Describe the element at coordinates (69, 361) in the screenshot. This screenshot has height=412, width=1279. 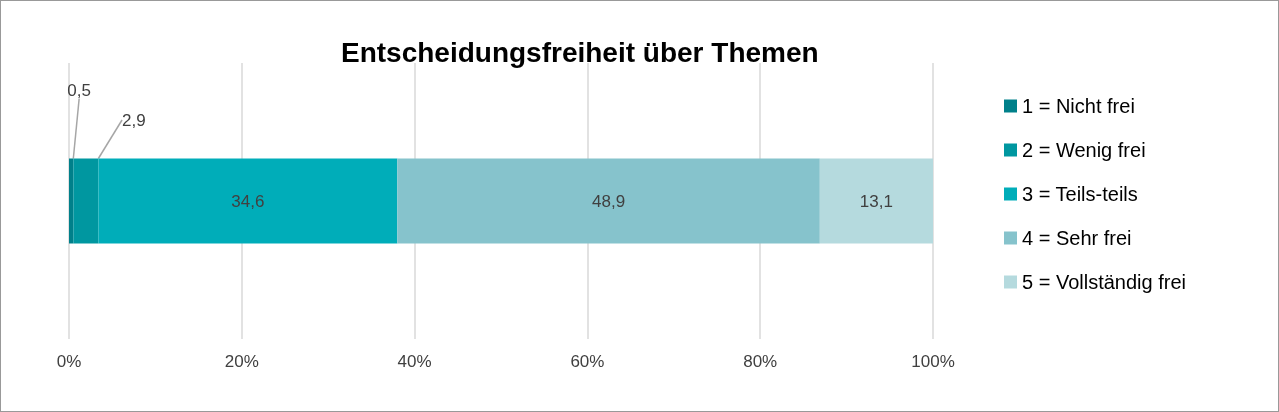
I see `x-tick-label: 0%` at that location.